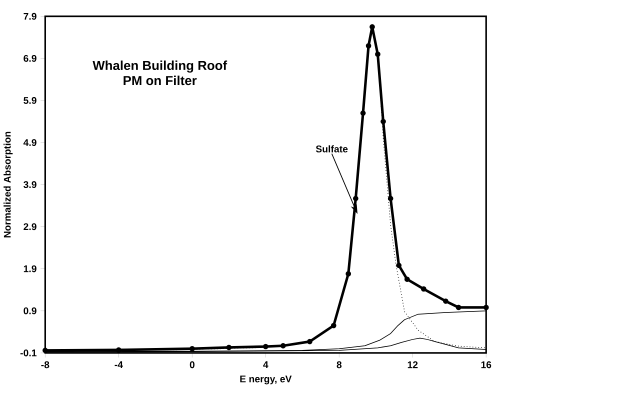 The height and width of the screenshot is (397, 642). Describe the element at coordinates (266, 379) in the screenshot. I see `x-axis-title: E nergy, eV` at that location.